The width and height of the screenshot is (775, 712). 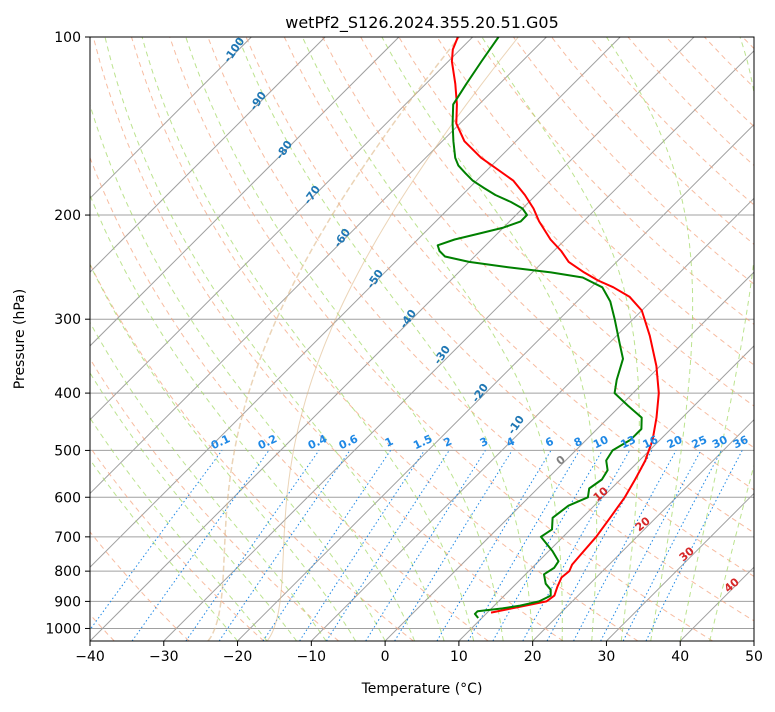 I want to click on x-tick-label: −40, so click(x=90, y=657).